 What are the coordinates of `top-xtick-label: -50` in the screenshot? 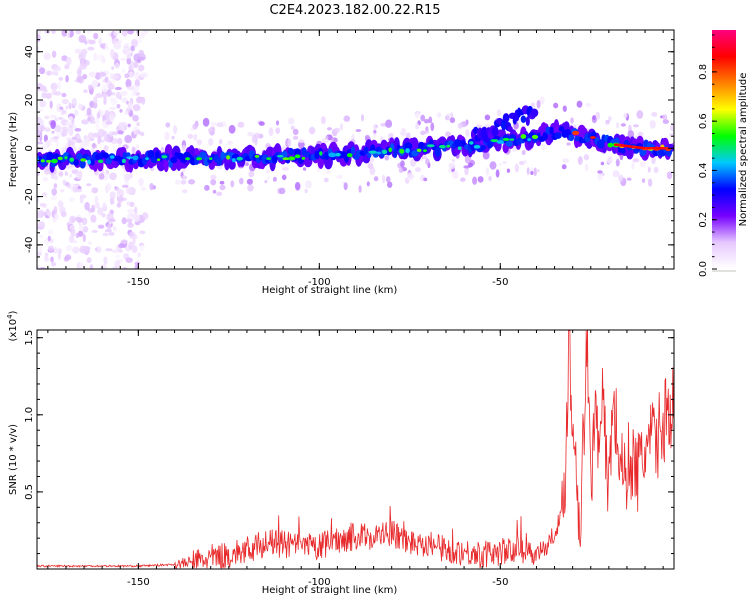 It's located at (500, 282).